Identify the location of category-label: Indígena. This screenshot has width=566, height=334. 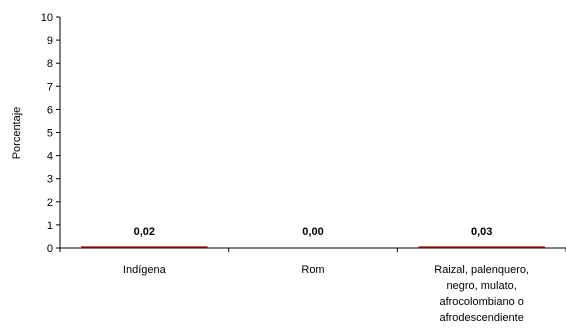
(145, 270).